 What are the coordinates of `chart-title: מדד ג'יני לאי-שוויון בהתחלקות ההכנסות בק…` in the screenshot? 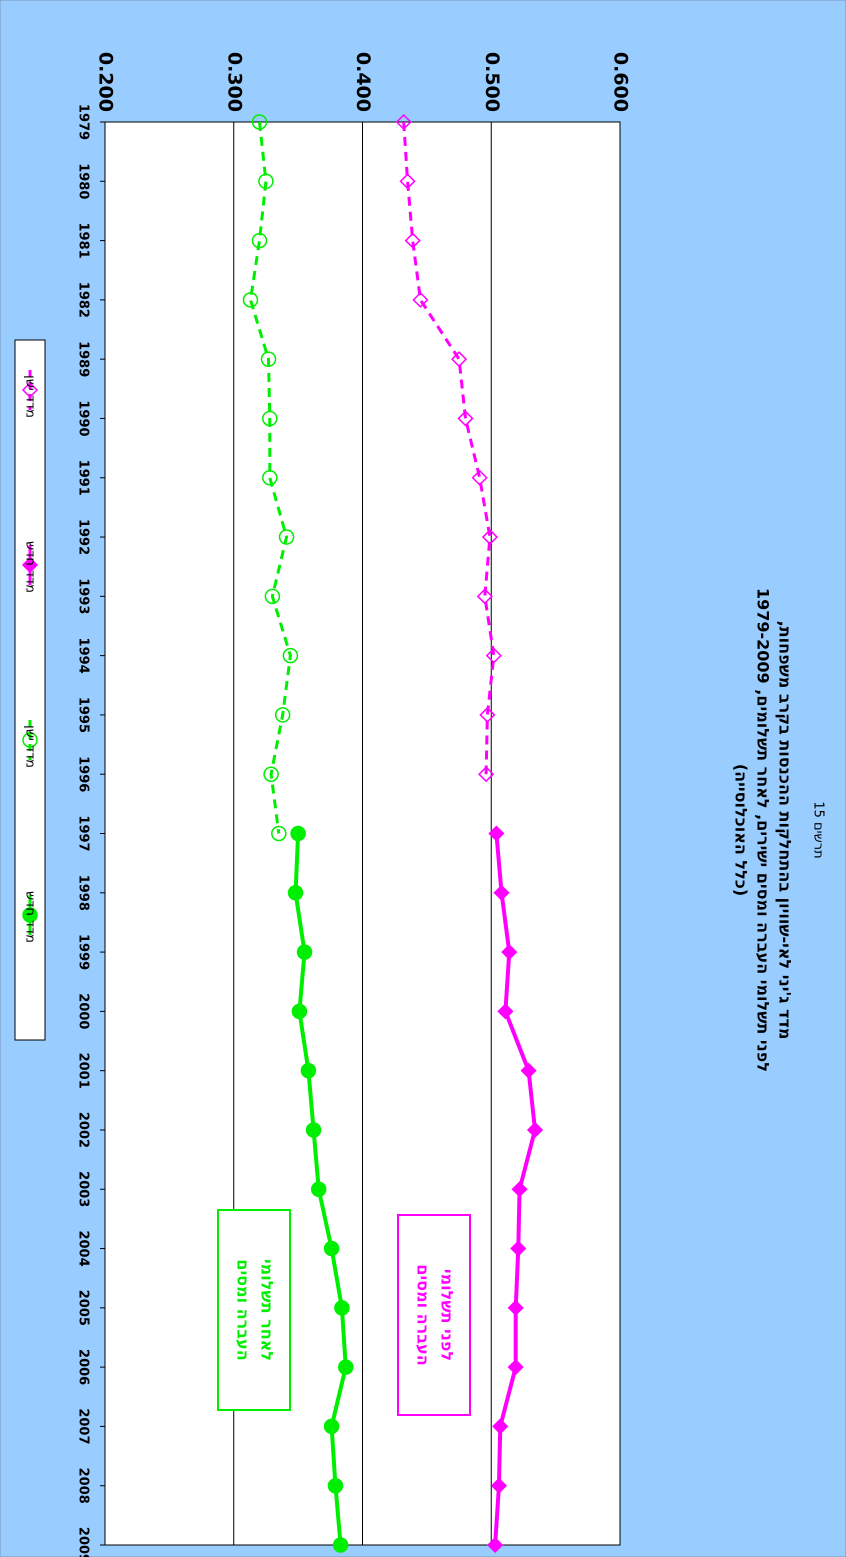 It's located at (785, 830).